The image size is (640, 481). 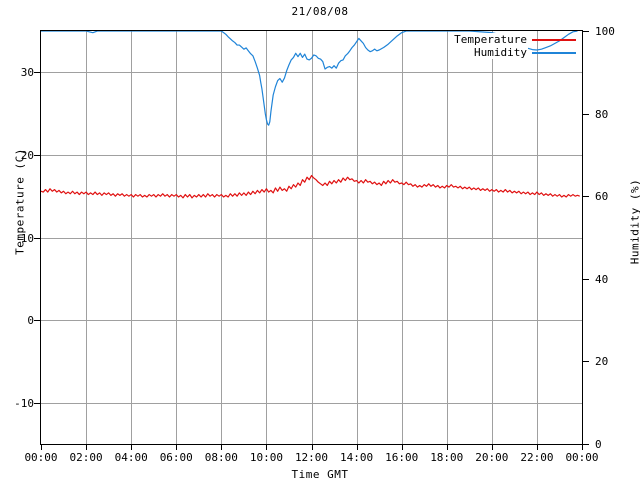 What do you see at coordinates (615, 31) in the screenshot?
I see `y-axis-right-tick-label: 100` at bounding box center [615, 31].